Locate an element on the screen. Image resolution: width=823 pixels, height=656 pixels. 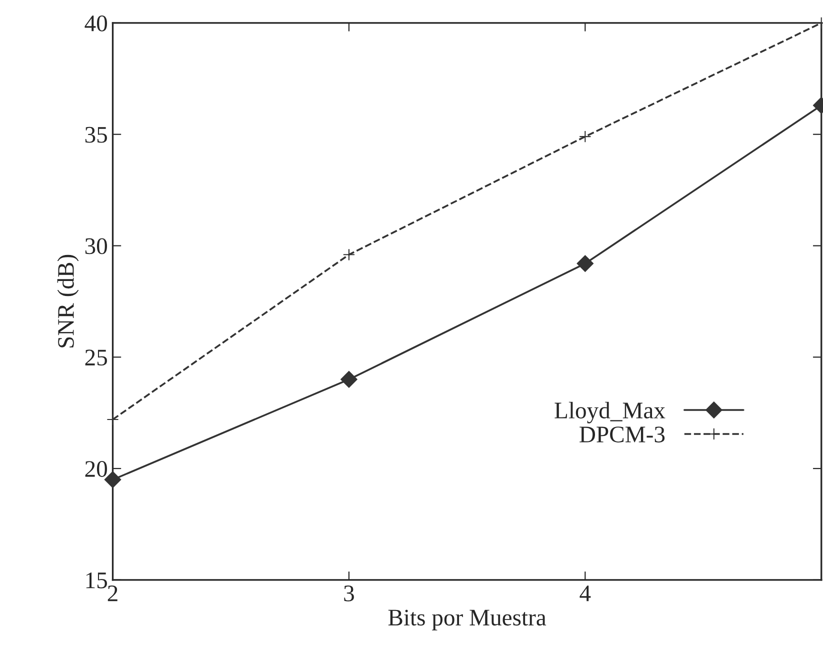
x-tick-label: 3 is located at coordinates (349, 594).